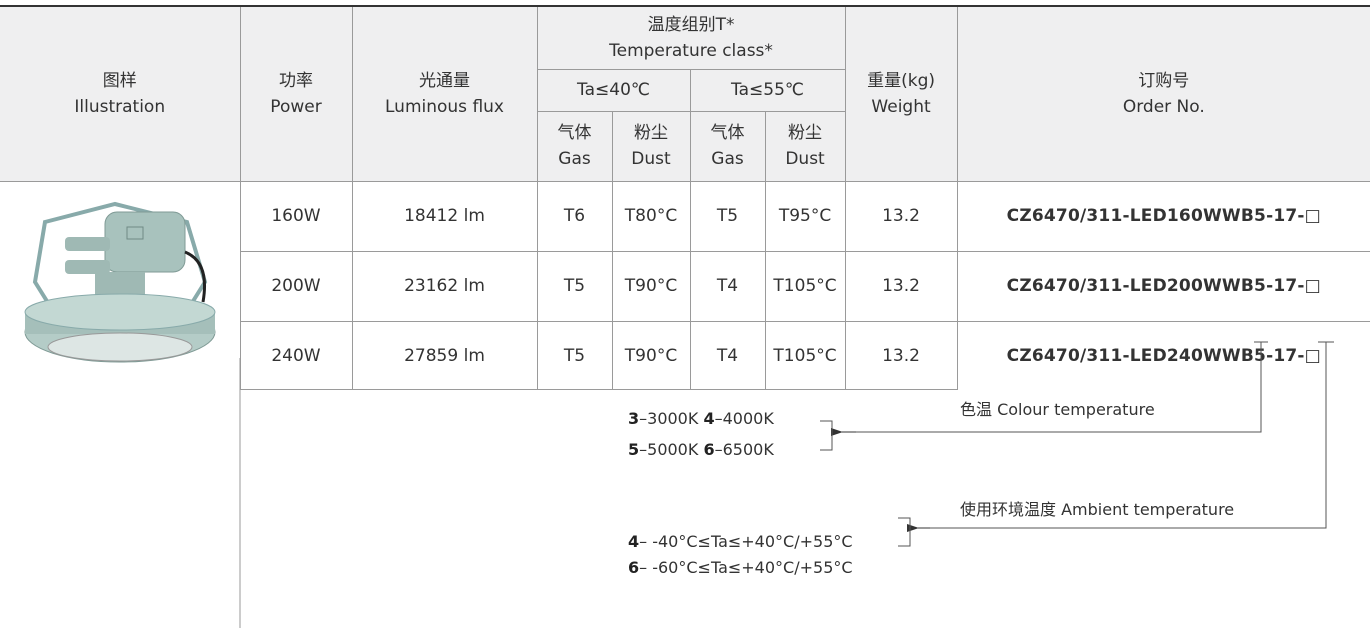 This screenshot has width=1370, height=628. Describe the element at coordinates (1163, 106) in the screenshot. I see `header-text: Order No.` at that location.